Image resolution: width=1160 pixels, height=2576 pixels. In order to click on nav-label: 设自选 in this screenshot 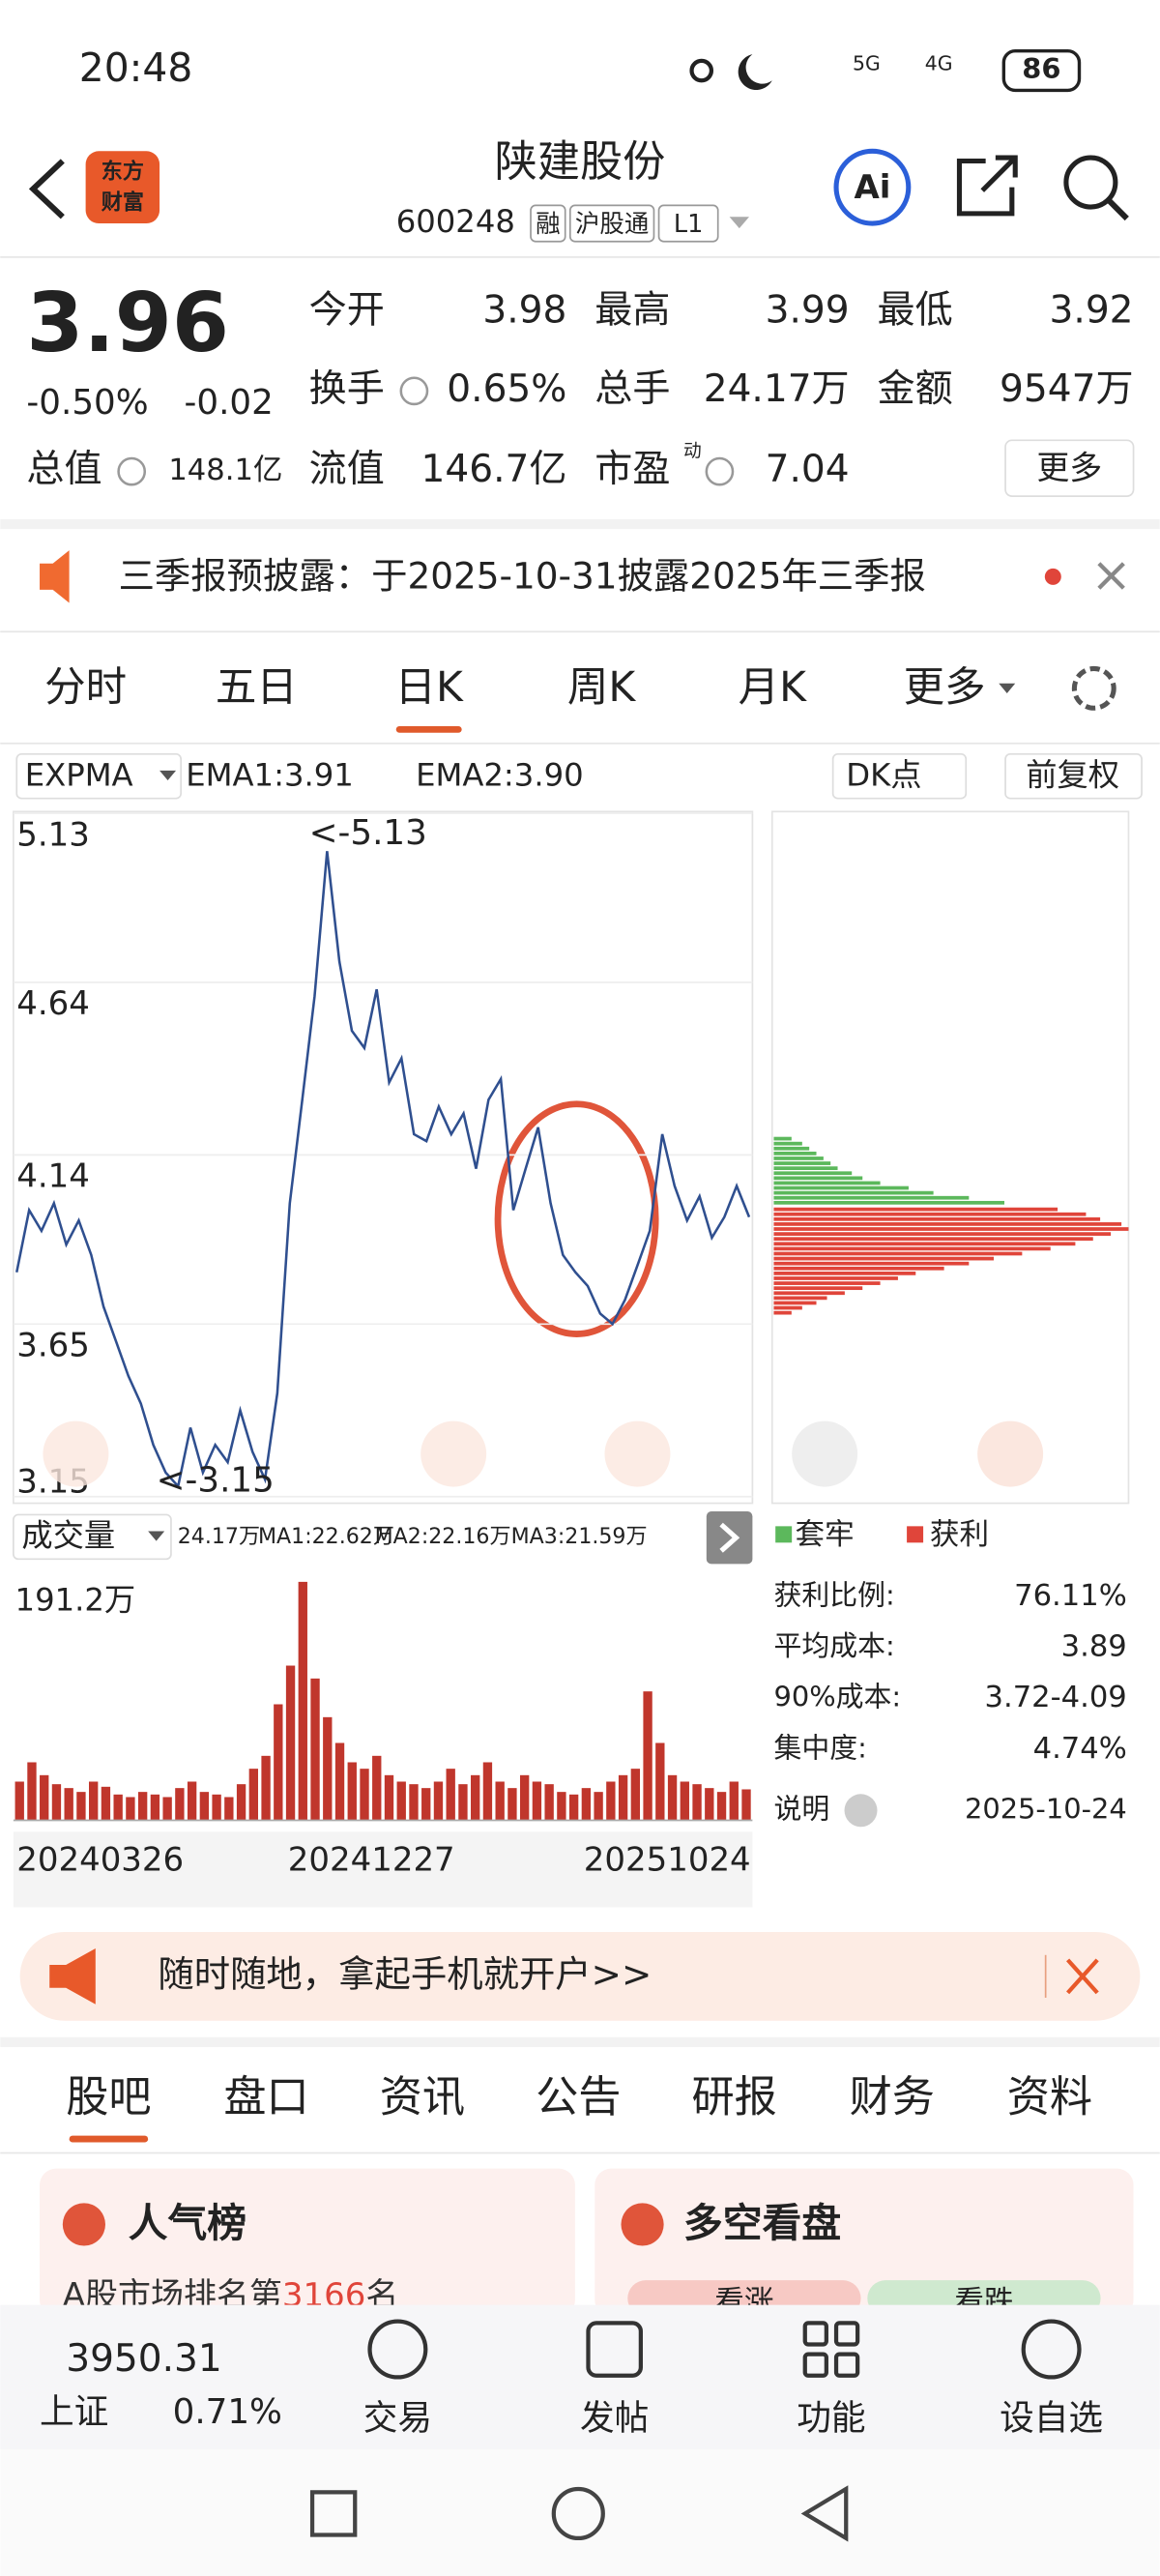, I will do `click(1052, 2419)`.